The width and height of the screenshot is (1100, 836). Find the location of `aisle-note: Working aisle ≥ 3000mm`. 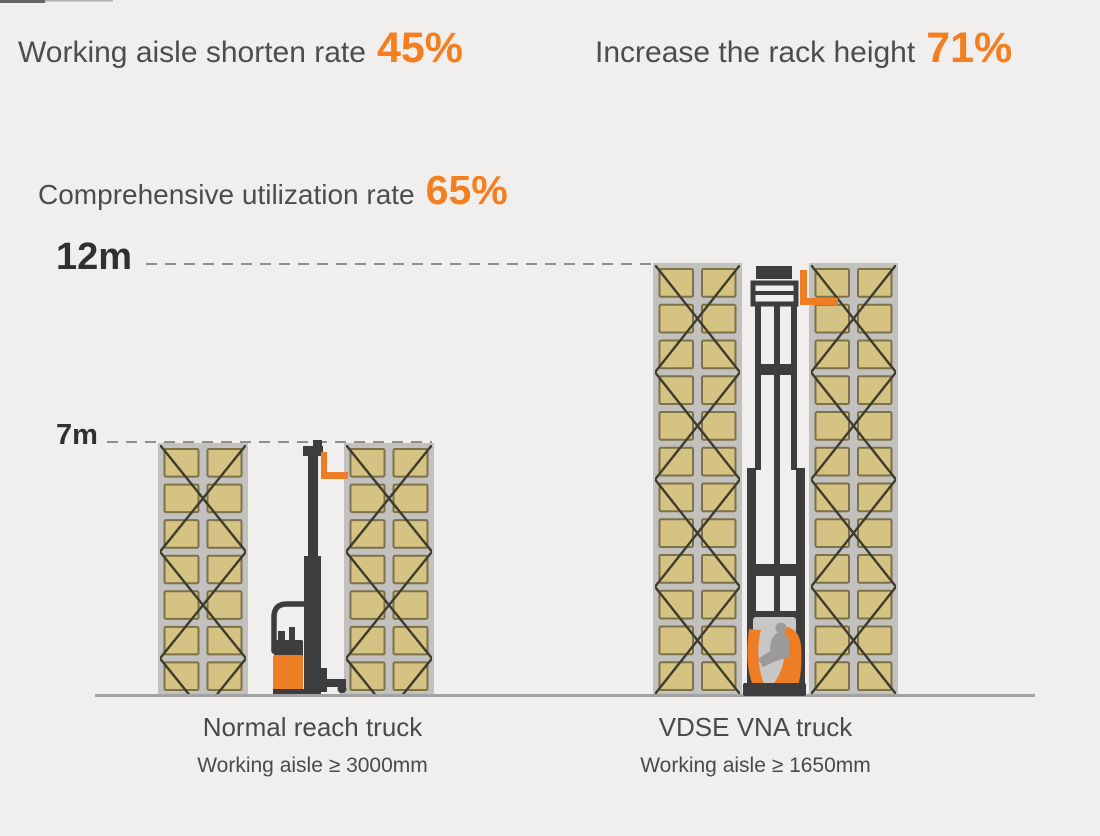

aisle-note: Working aisle ≥ 3000mm is located at coordinates (312, 765).